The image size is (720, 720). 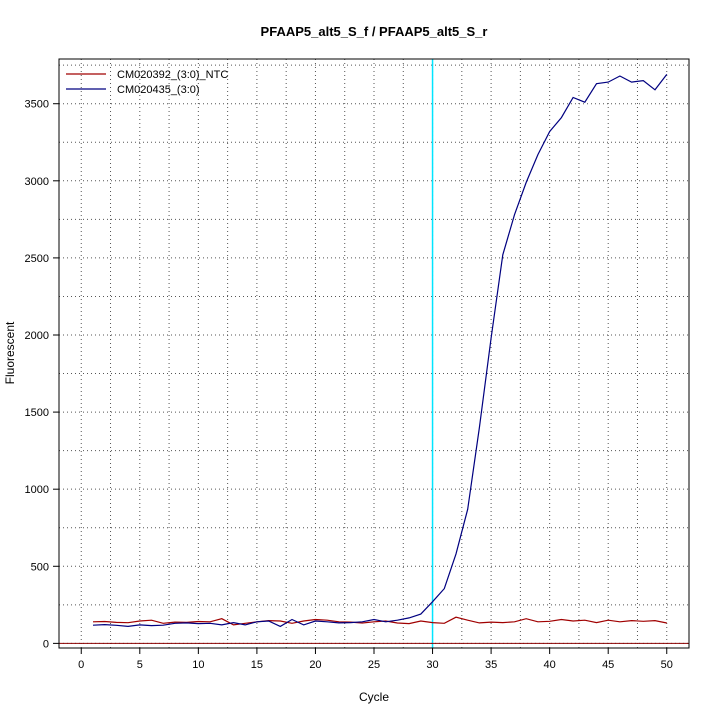 I want to click on y-tick-label: 1000, so click(x=37, y=490).